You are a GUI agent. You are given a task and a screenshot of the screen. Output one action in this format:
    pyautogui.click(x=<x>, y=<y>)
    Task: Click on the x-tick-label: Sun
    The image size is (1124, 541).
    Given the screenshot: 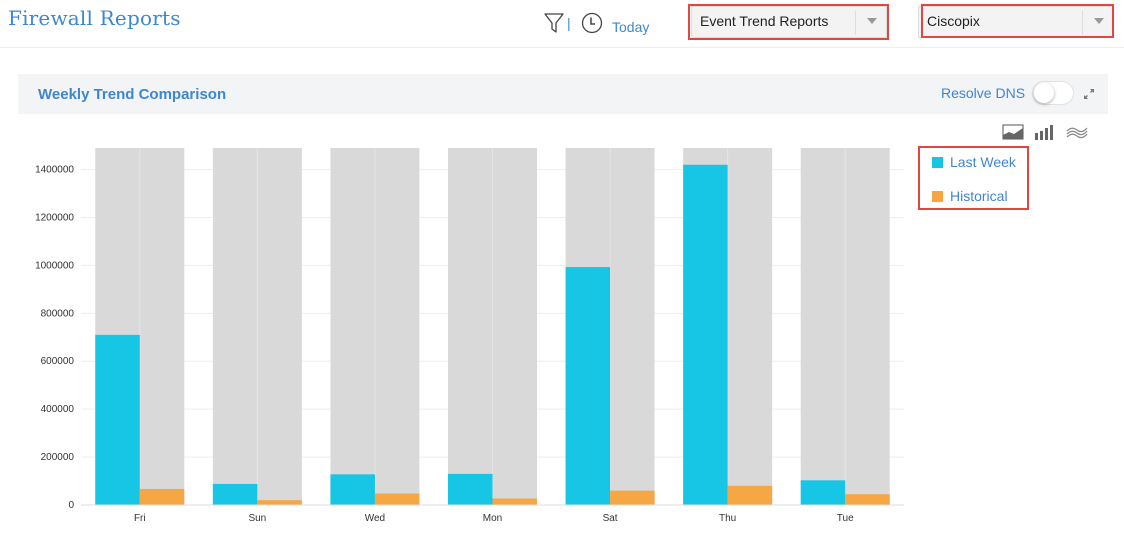 What is the action you would take?
    pyautogui.click(x=257, y=518)
    